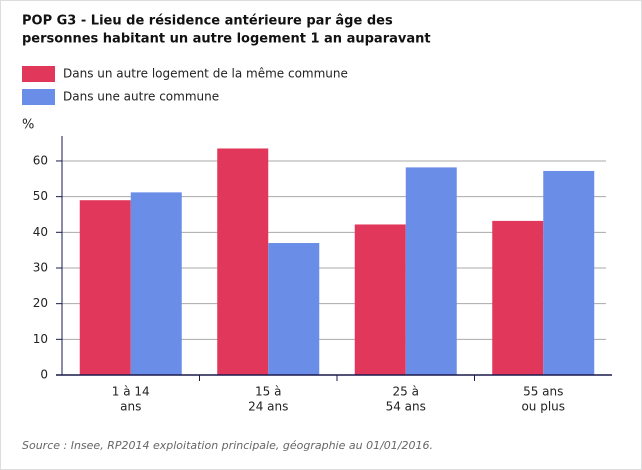  Describe the element at coordinates (40, 232) in the screenshot. I see `y-tick-label: 40` at that location.